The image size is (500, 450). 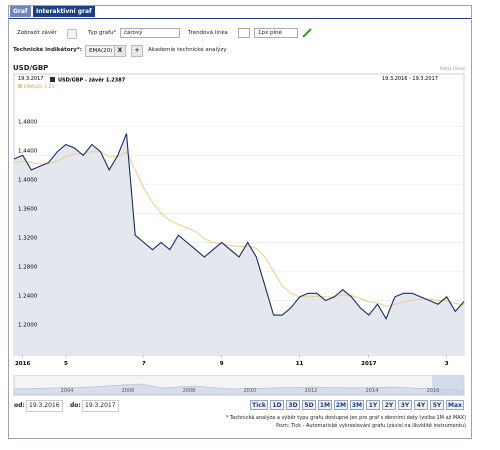 What do you see at coordinates (92, 80) in the screenshot?
I see `legend-label: USD/GBP - závěr 1.2387` at bounding box center [92, 80].